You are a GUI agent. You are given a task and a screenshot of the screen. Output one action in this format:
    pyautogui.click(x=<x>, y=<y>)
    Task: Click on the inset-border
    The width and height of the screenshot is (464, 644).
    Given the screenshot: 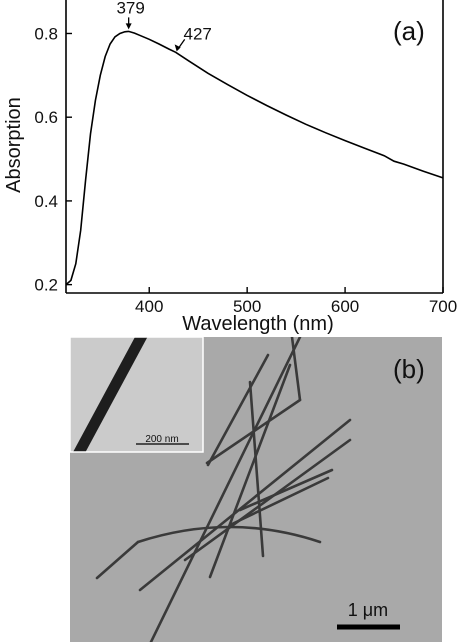 What is the action you would take?
    pyautogui.click(x=136, y=394)
    